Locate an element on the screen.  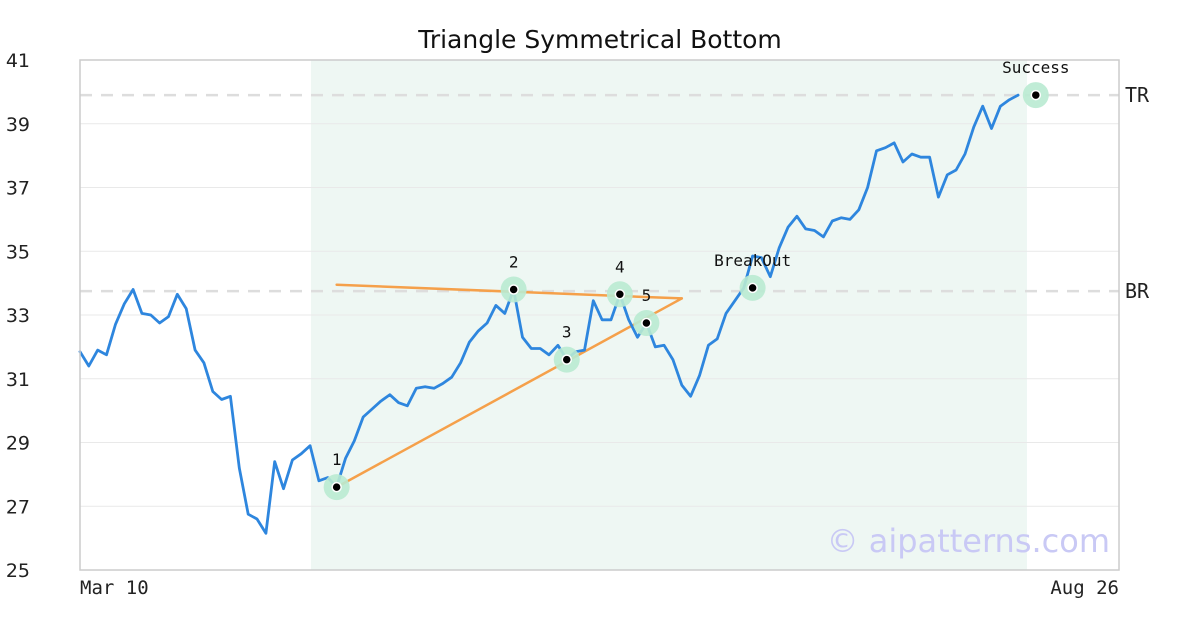
chart-title: Triangle Symmetrical Bottom is located at coordinates (599, 39).